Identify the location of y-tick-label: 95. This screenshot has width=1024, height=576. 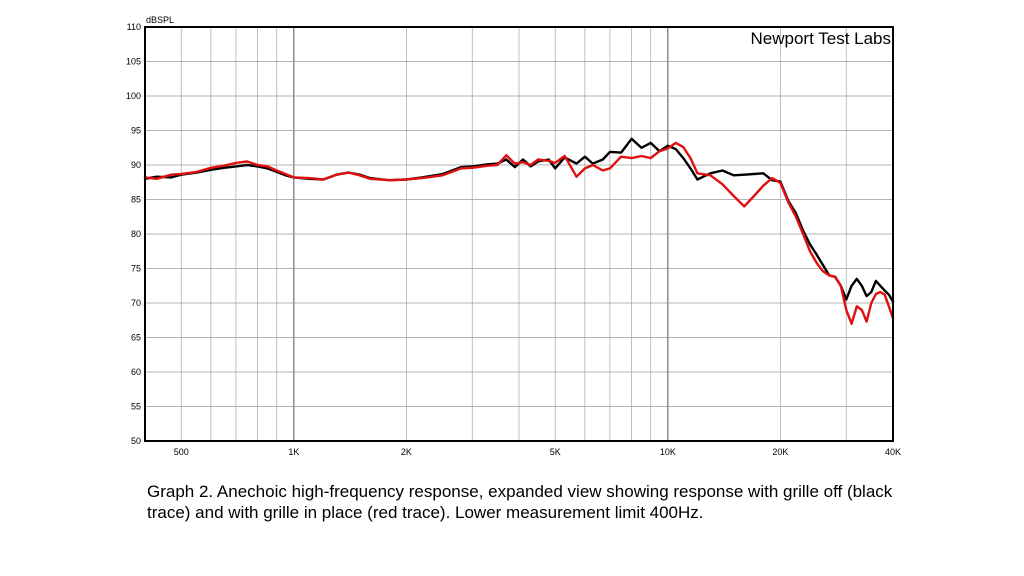
(136, 131).